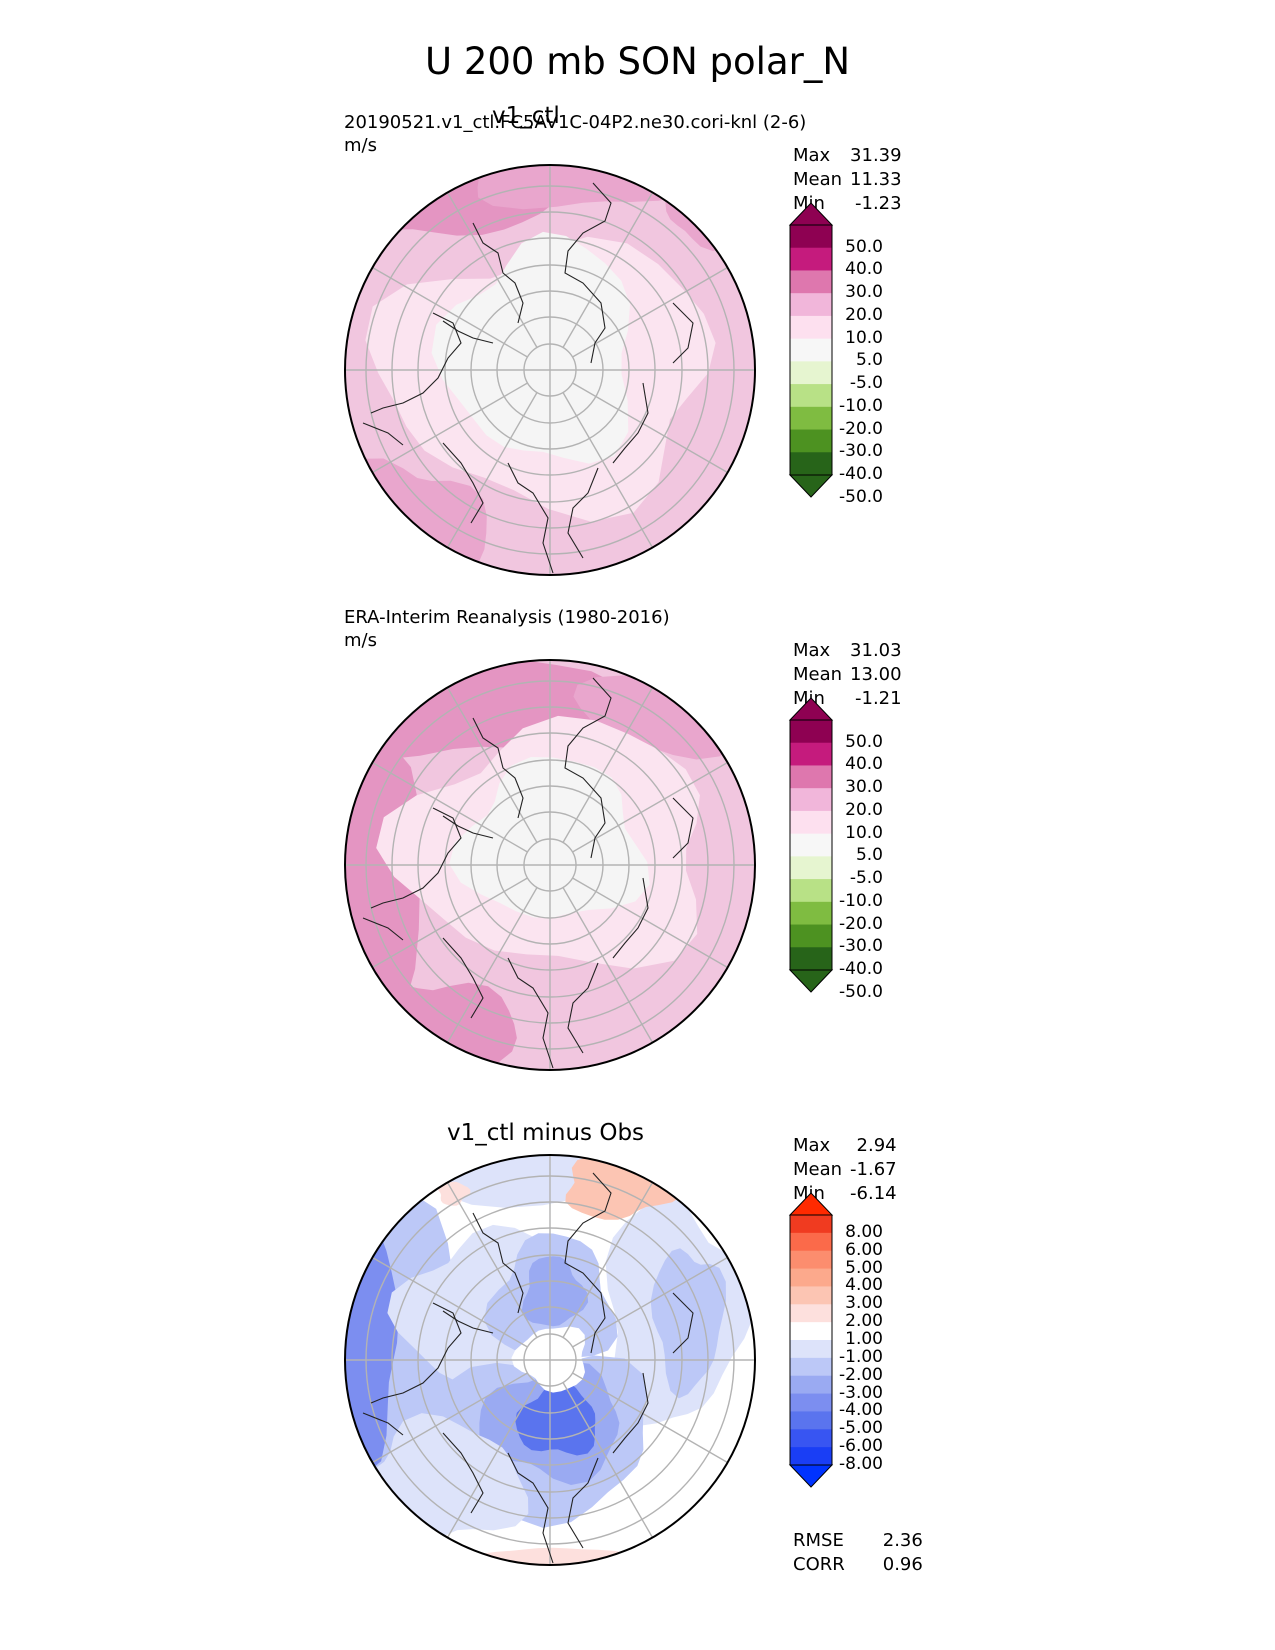 Image resolution: width=1275 pixels, height=1650 pixels. Describe the element at coordinates (864, 832) in the screenshot. I see `colorbar-tick-label: 10.0` at that location.